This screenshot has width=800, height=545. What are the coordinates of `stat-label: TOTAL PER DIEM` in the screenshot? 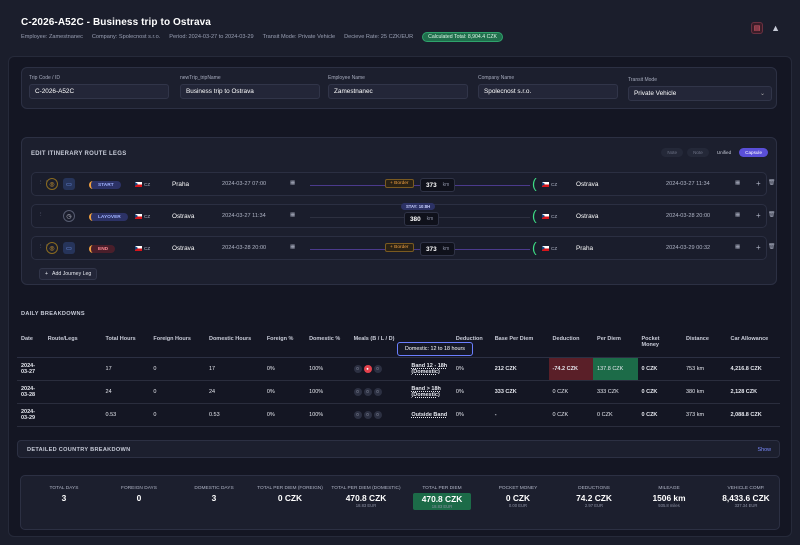 It's located at (442, 488).